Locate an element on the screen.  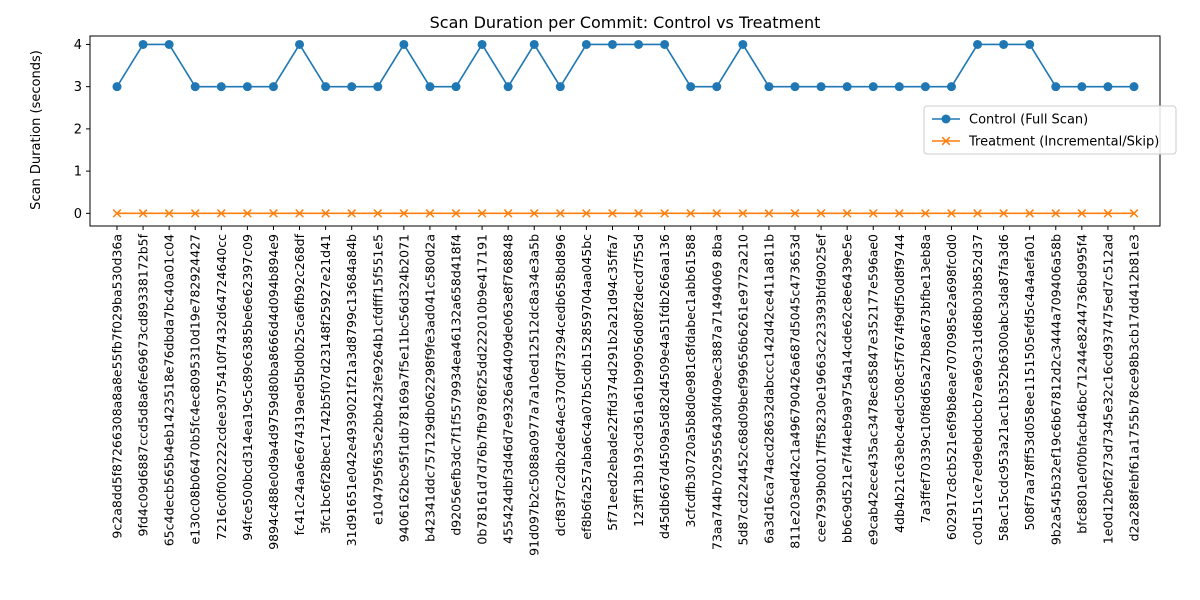
x-tick-label: bfc8801e0f0bfacb46bc71244e8244736bd995f4 is located at coordinates (1081, 384).